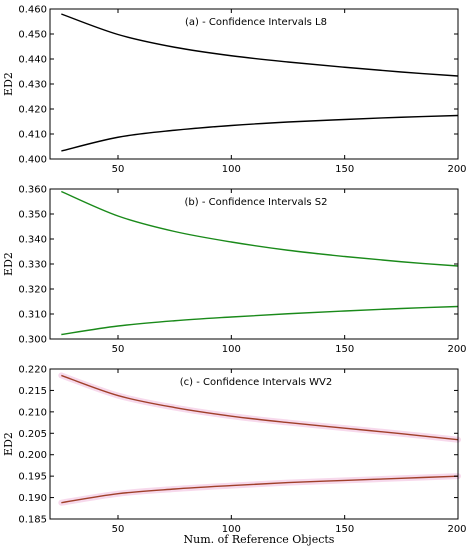 This screenshot has width=470, height=550. Describe the element at coordinates (32, 215) in the screenshot. I see `y-tick-label: 0.350` at that location.